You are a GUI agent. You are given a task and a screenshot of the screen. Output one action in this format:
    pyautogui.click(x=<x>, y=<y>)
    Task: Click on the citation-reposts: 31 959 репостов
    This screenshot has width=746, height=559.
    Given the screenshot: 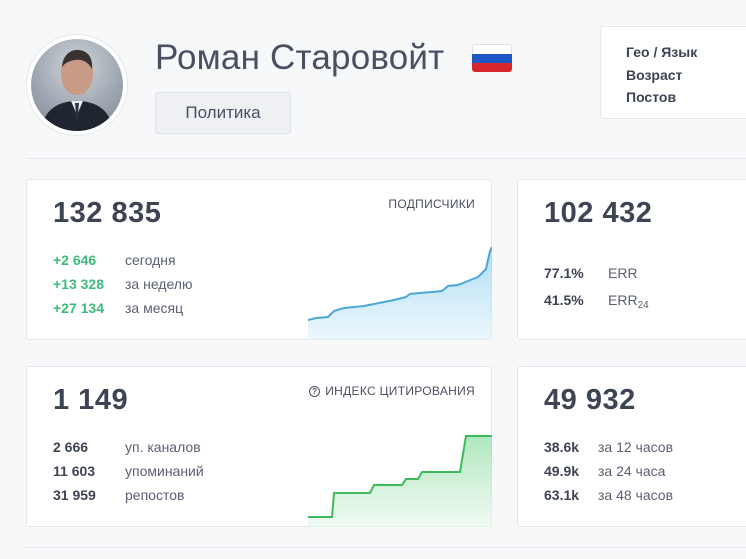 What is the action you would take?
    pyautogui.click(x=119, y=495)
    